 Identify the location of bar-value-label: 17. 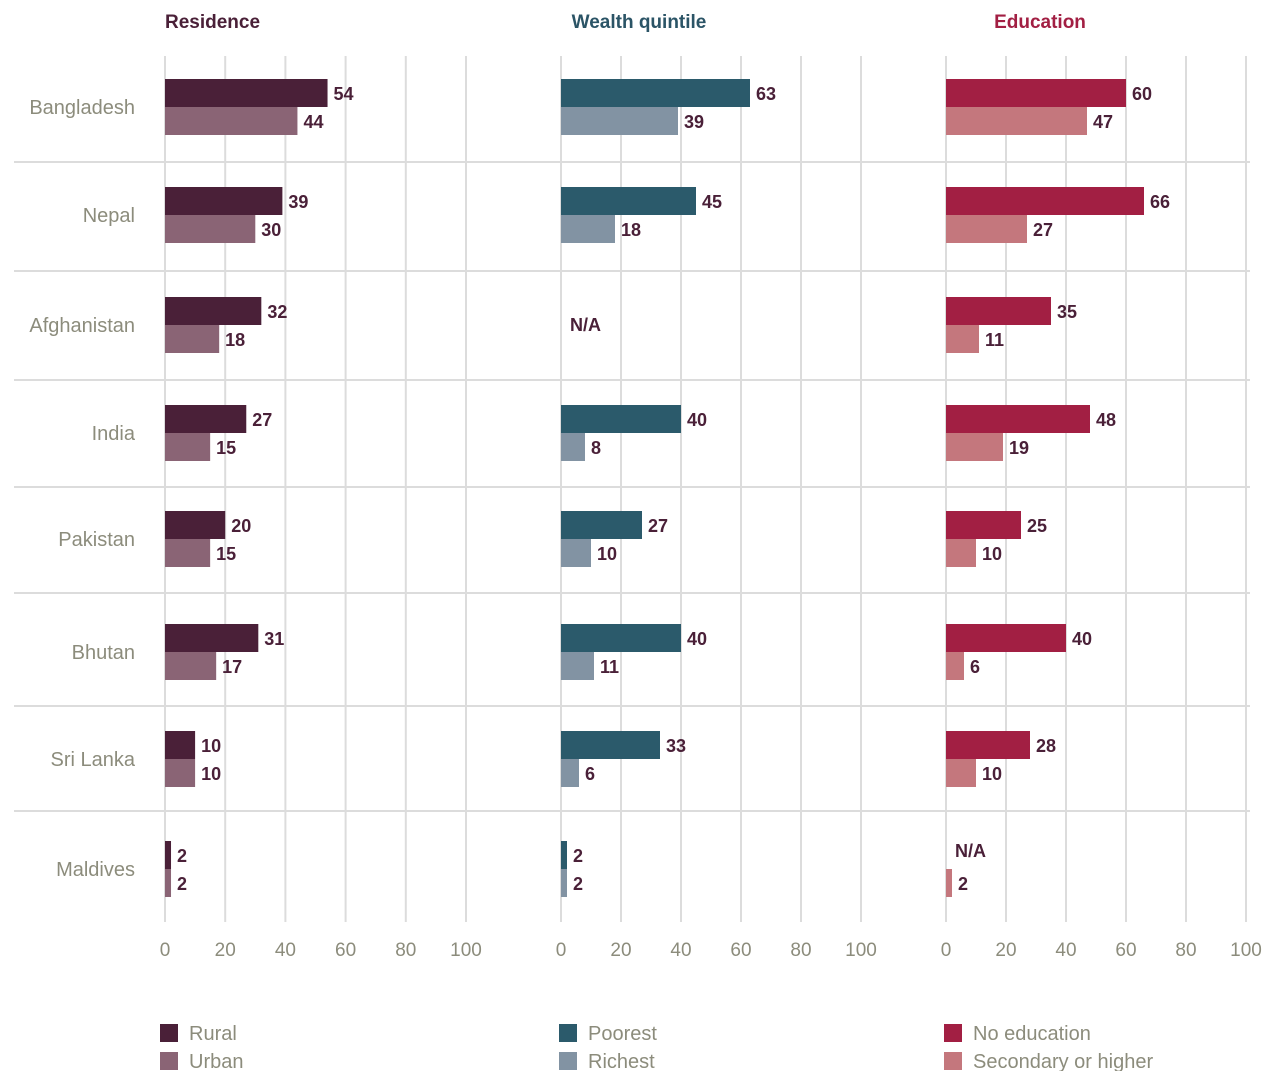
(232, 667).